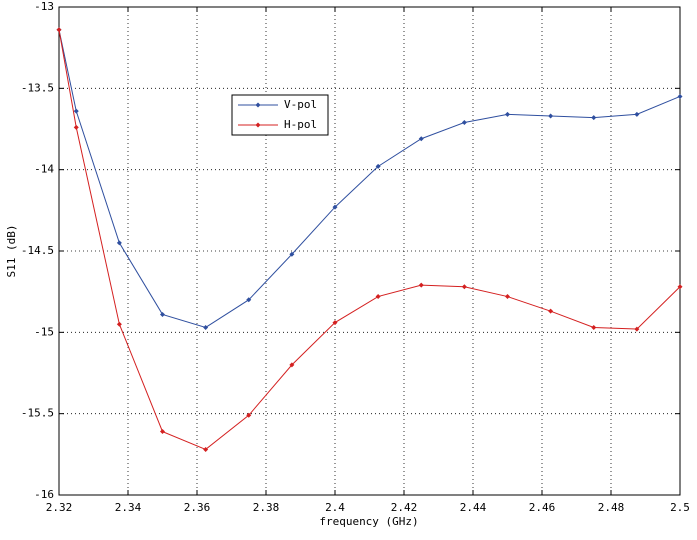 Image resolution: width=697 pixels, height=540 pixels. Describe the element at coordinates (11, 251) in the screenshot. I see `y-axis-label: S11 (dB)` at that location.